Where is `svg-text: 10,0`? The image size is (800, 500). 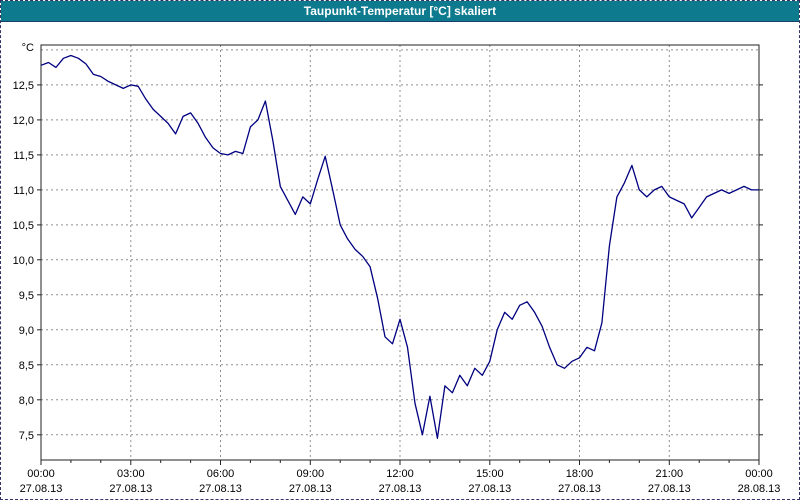 svg-text: 10,0 is located at coordinates (23, 261).